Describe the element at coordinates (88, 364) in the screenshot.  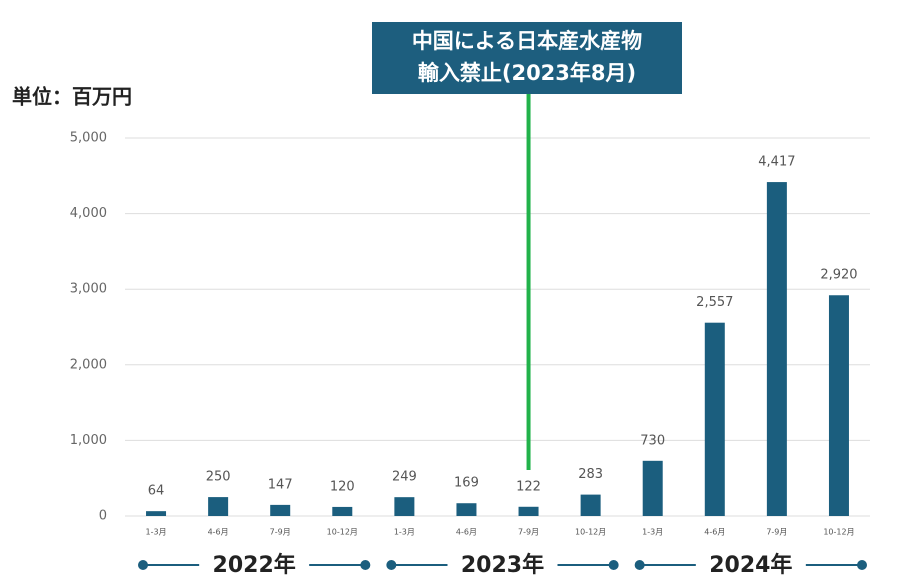
I see `y-tick-label: 2,000` at that location.